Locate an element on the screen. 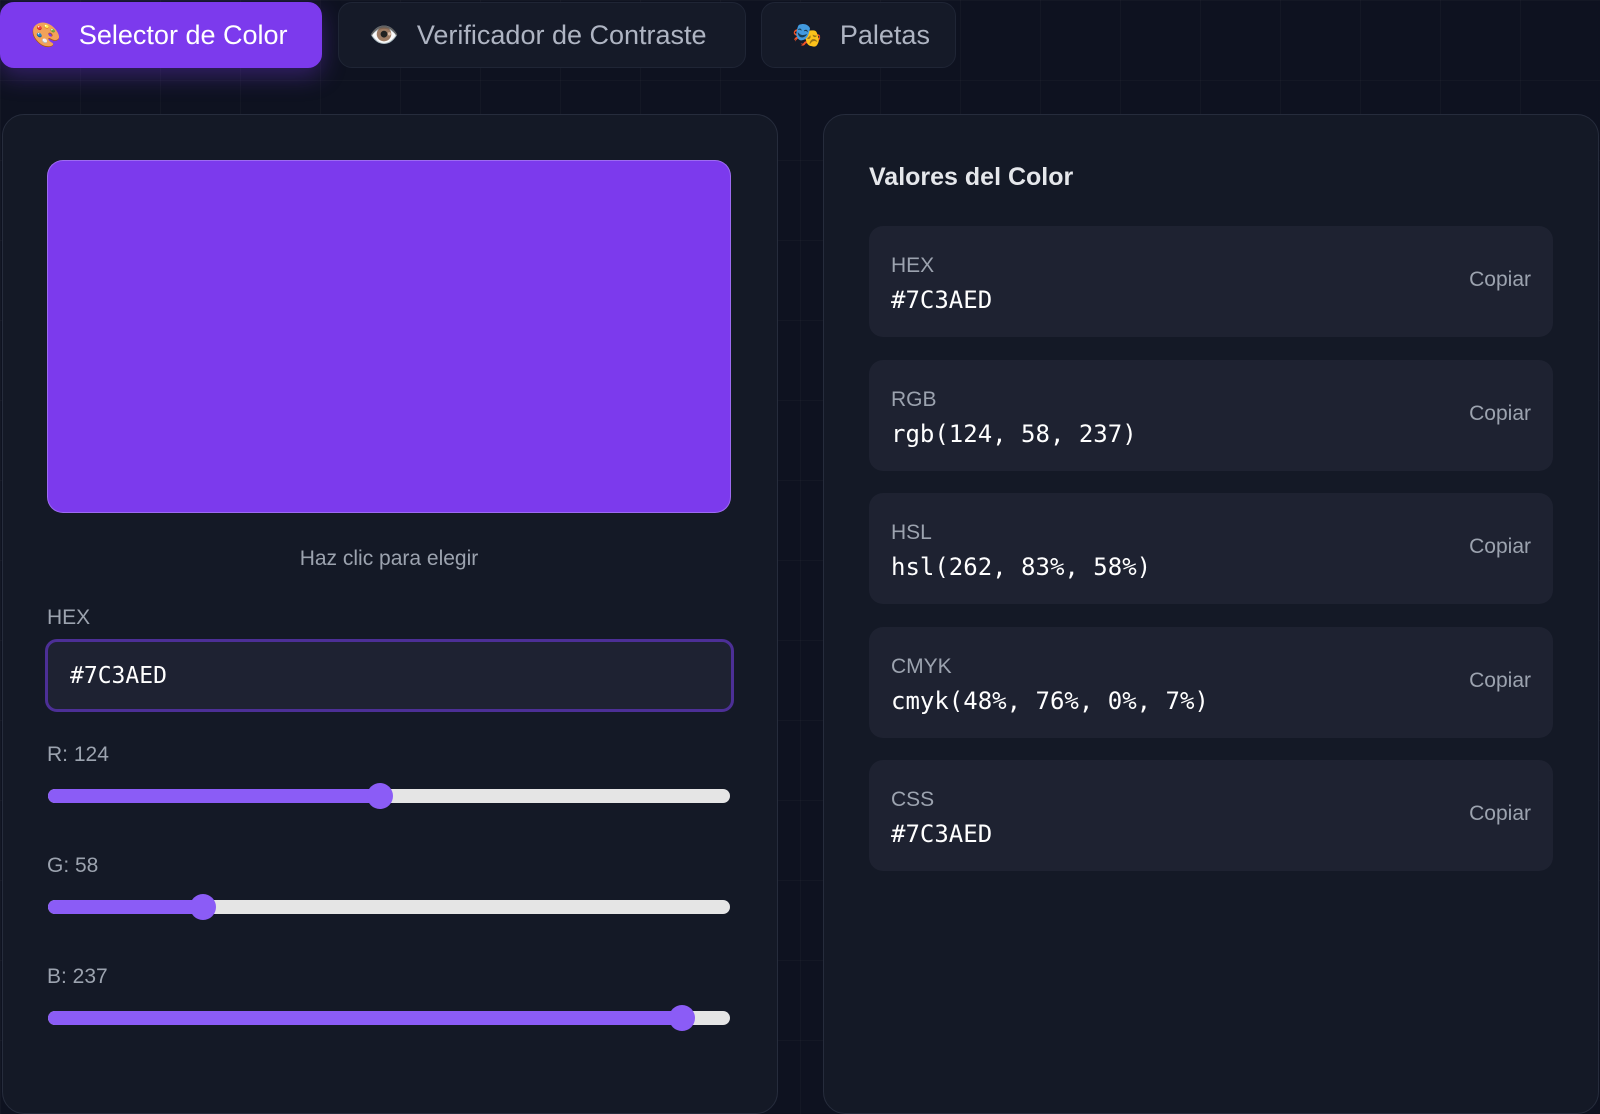  tab-label: Selector de Color is located at coordinates (183, 34).